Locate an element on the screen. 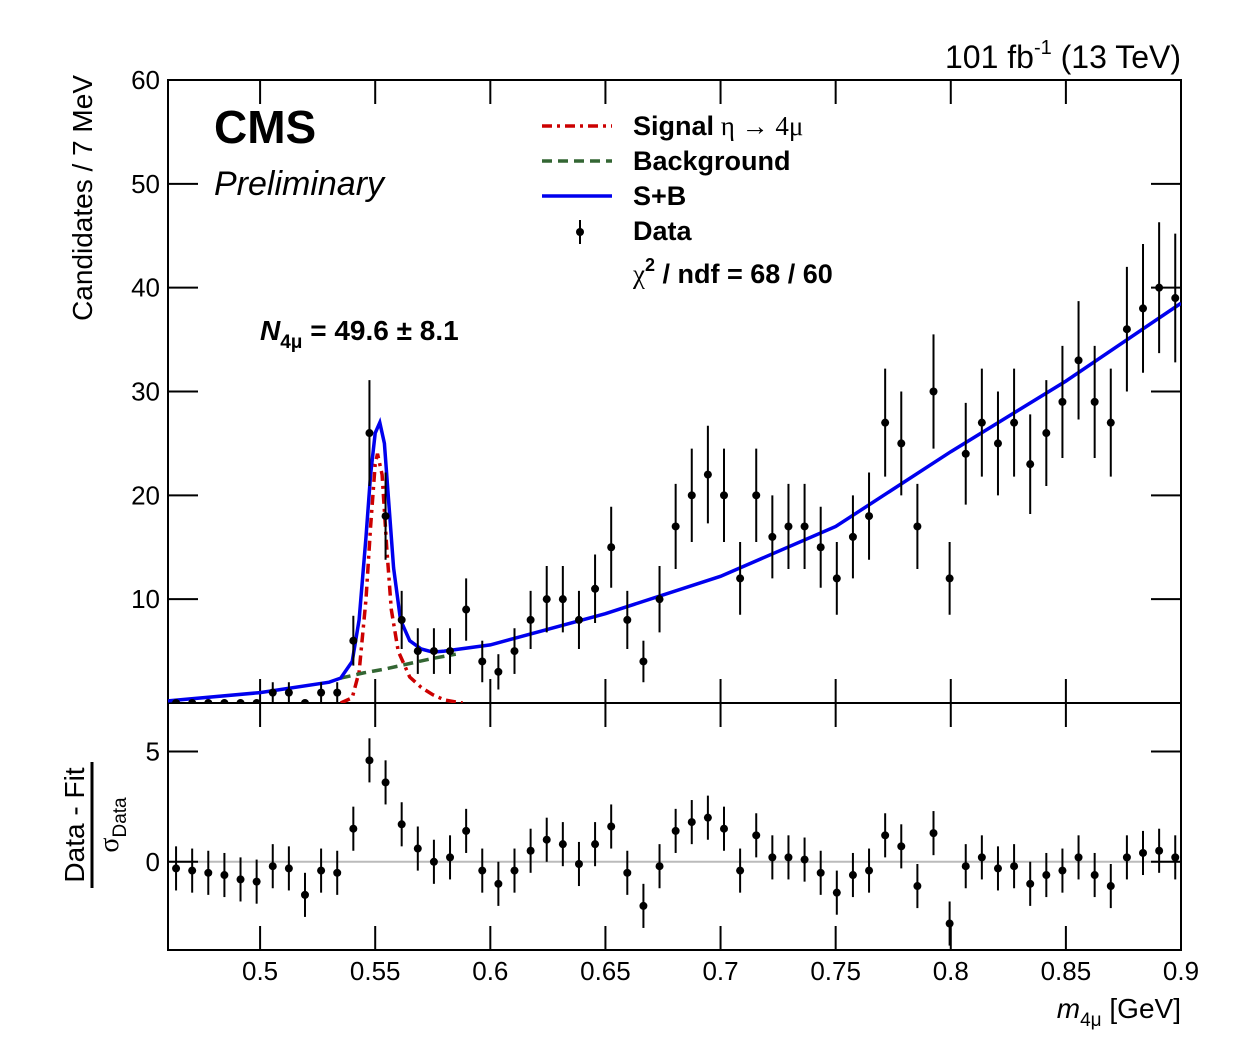 This screenshot has height=1042, width=1234. x-axis-title-part: 4μ is located at coordinates (1091, 1020).